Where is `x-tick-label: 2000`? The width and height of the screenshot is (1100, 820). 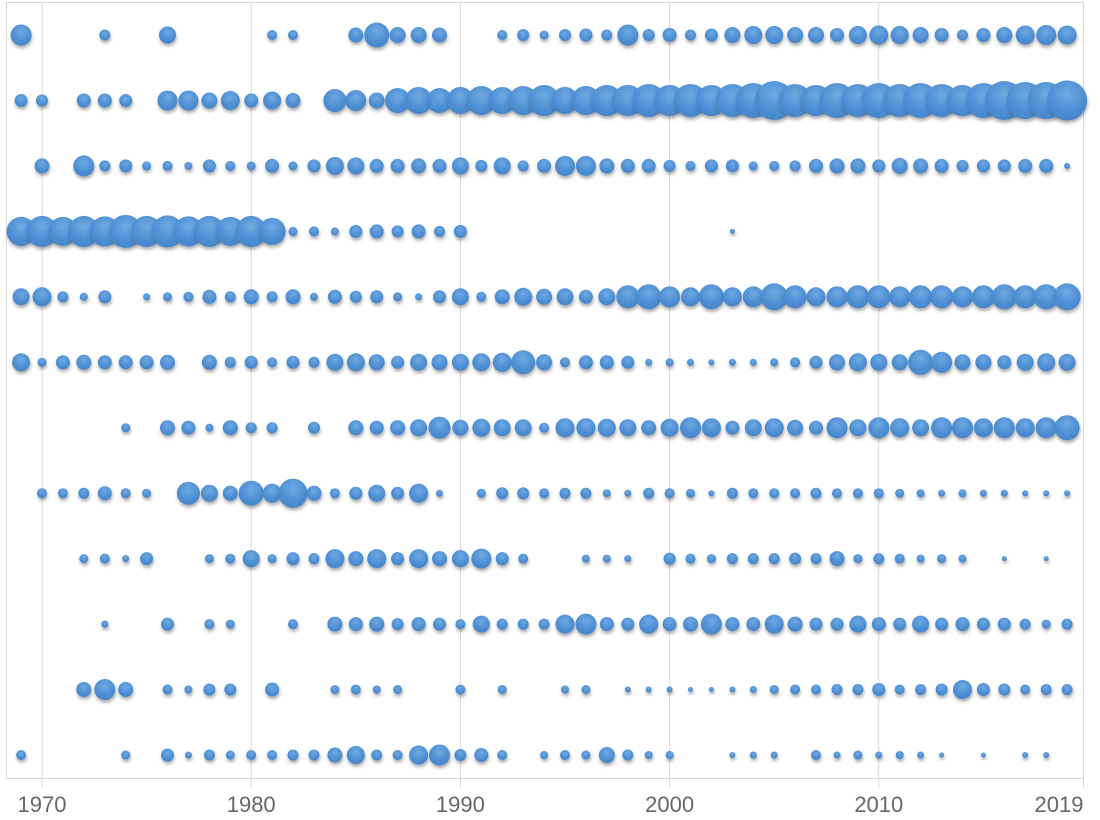 x-tick-label: 2000 is located at coordinates (669, 804).